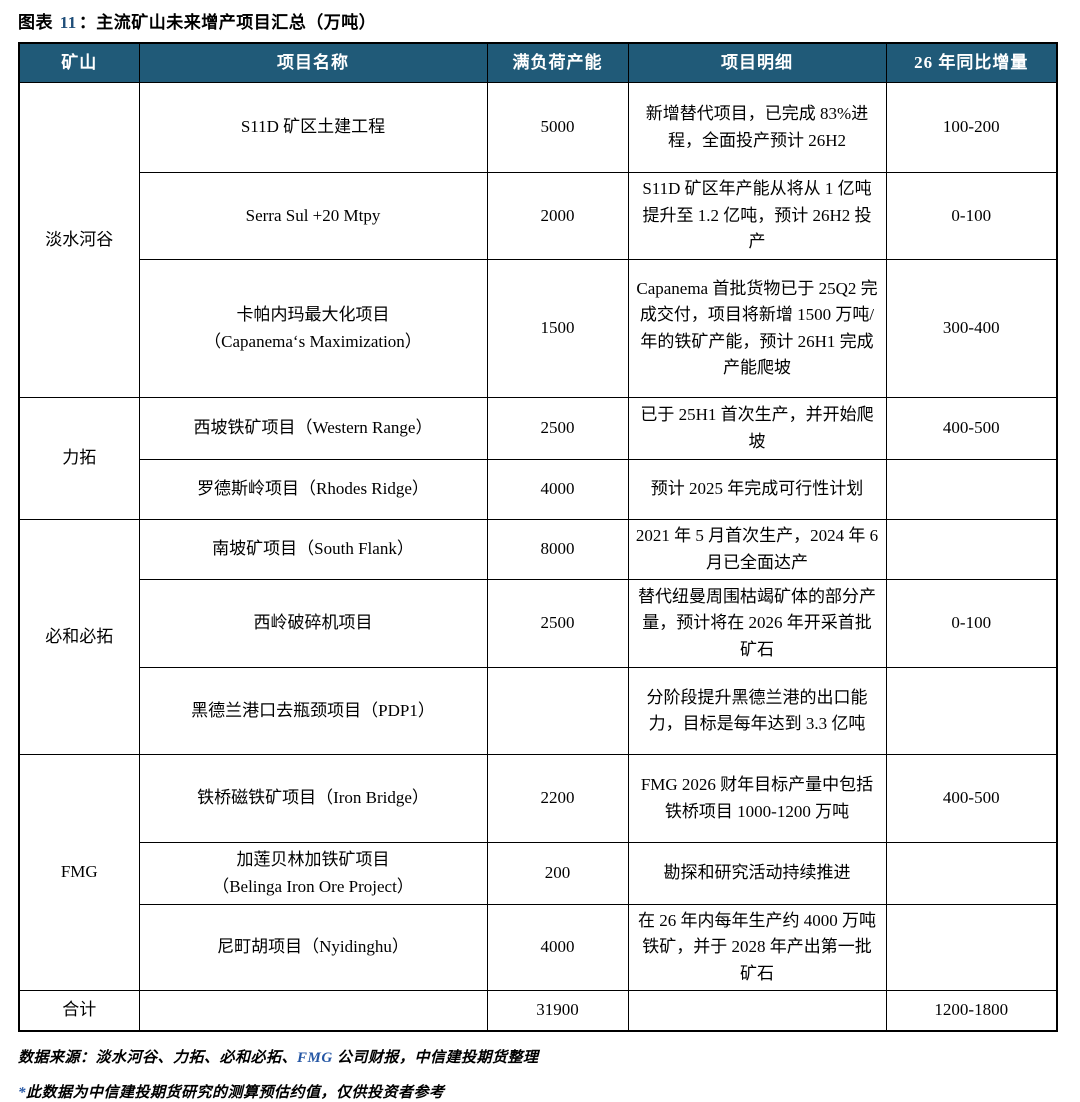 This screenshot has width=1080, height=1102. What do you see at coordinates (557, 216) in the screenshot?
I see `cell-capacity: 2000` at bounding box center [557, 216].